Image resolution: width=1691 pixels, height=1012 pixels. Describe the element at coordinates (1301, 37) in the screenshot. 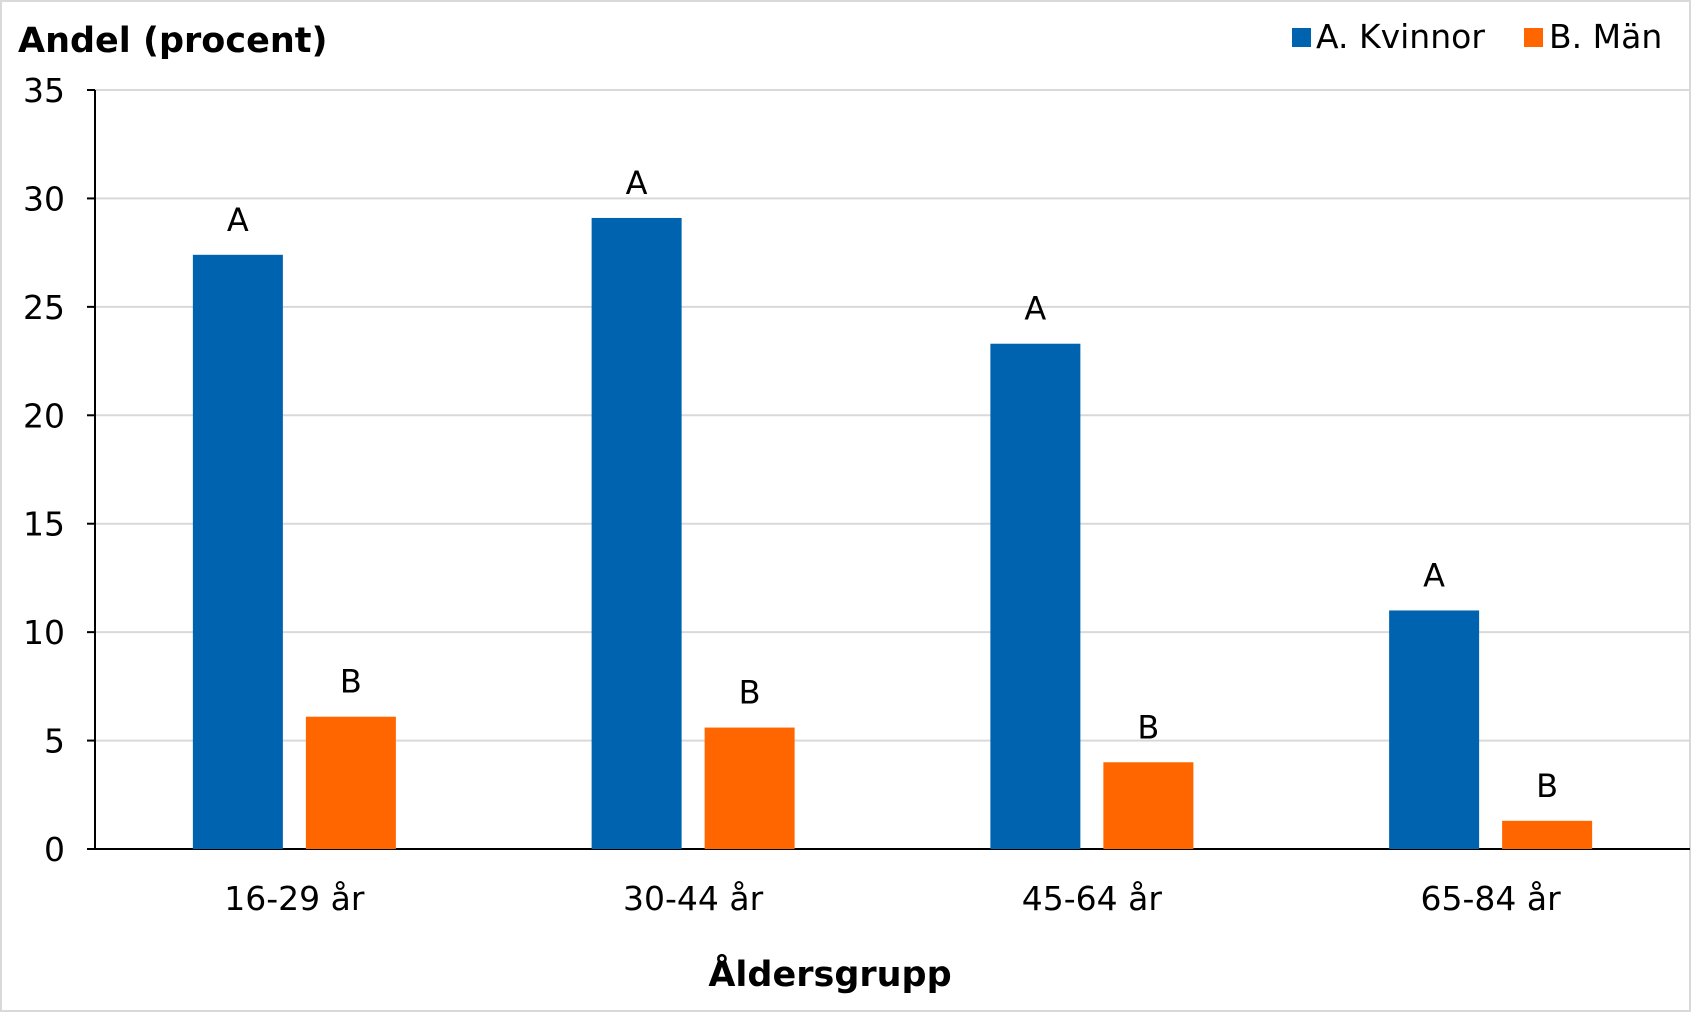

I see `legend-swatch-kvinnor` at that location.